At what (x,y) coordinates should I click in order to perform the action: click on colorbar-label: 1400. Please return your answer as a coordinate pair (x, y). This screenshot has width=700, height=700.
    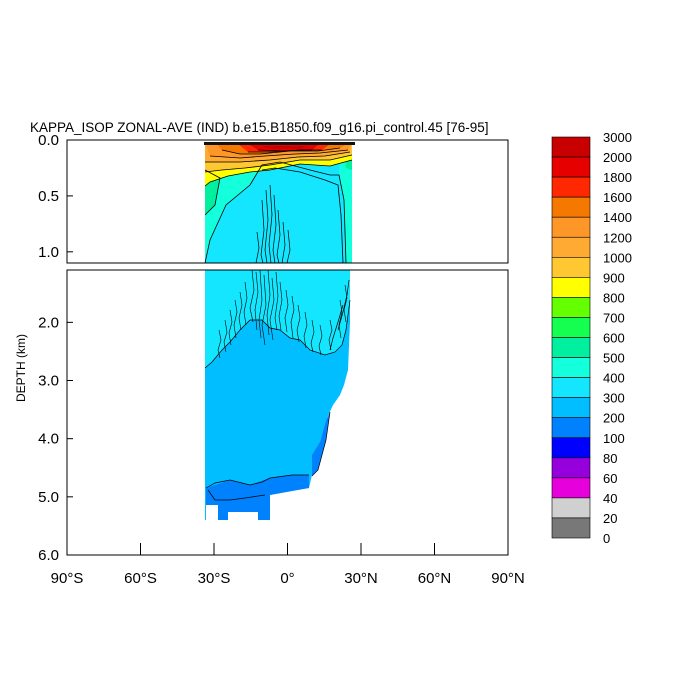
    Looking at the image, I should click on (617, 217).